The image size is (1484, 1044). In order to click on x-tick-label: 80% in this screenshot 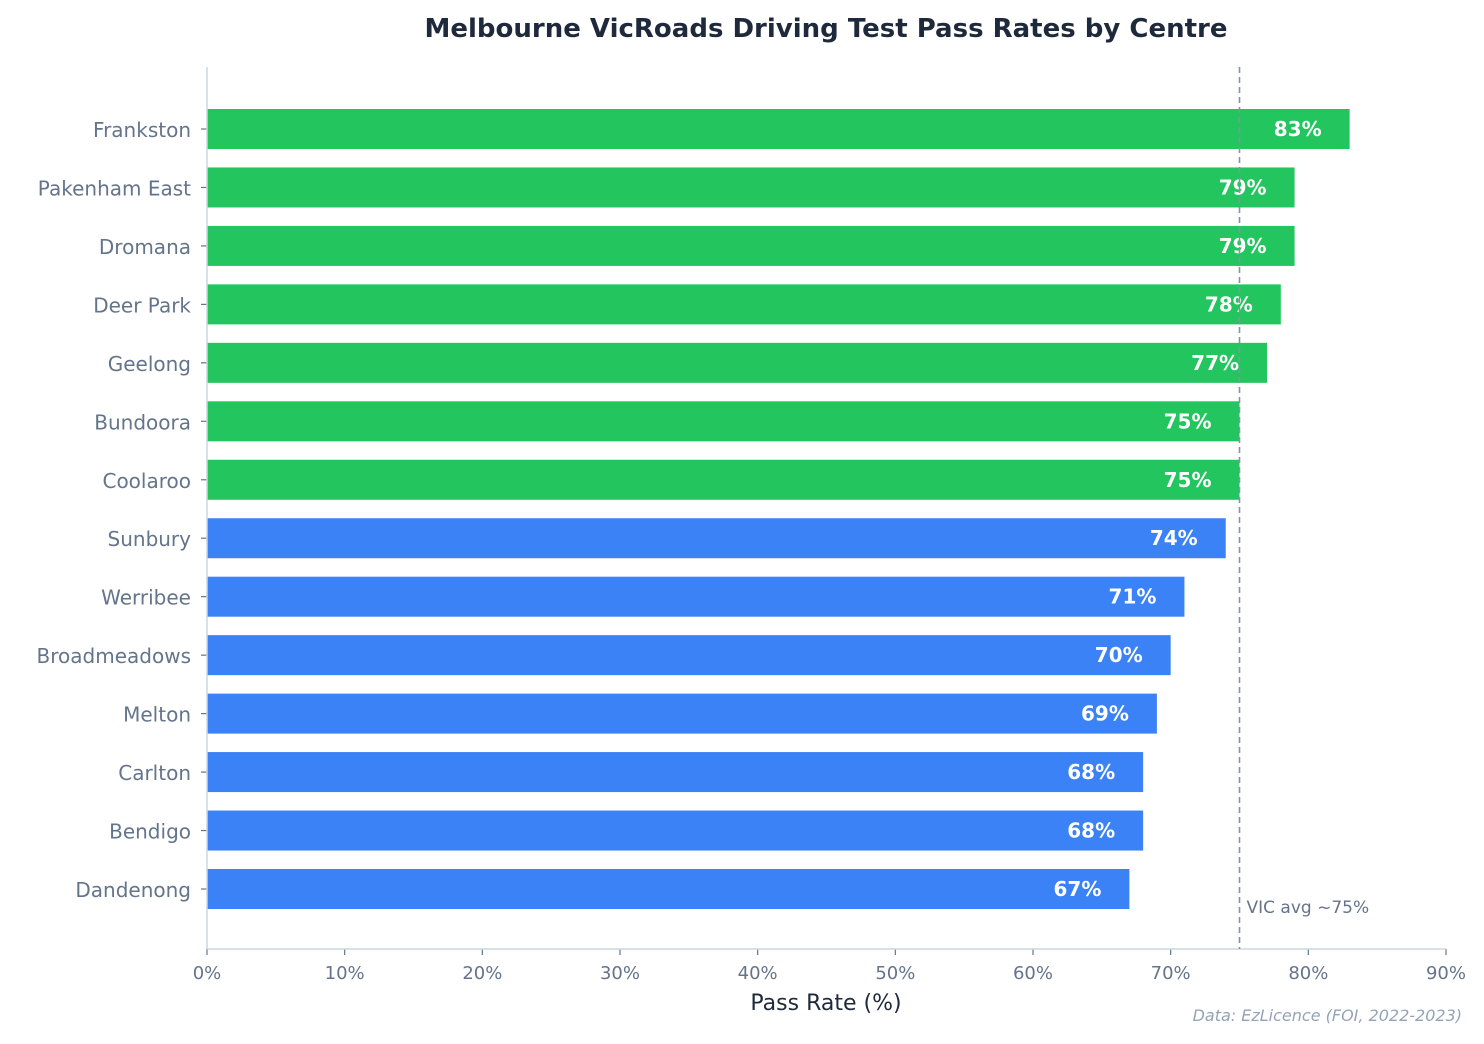, I will do `click(1308, 973)`.